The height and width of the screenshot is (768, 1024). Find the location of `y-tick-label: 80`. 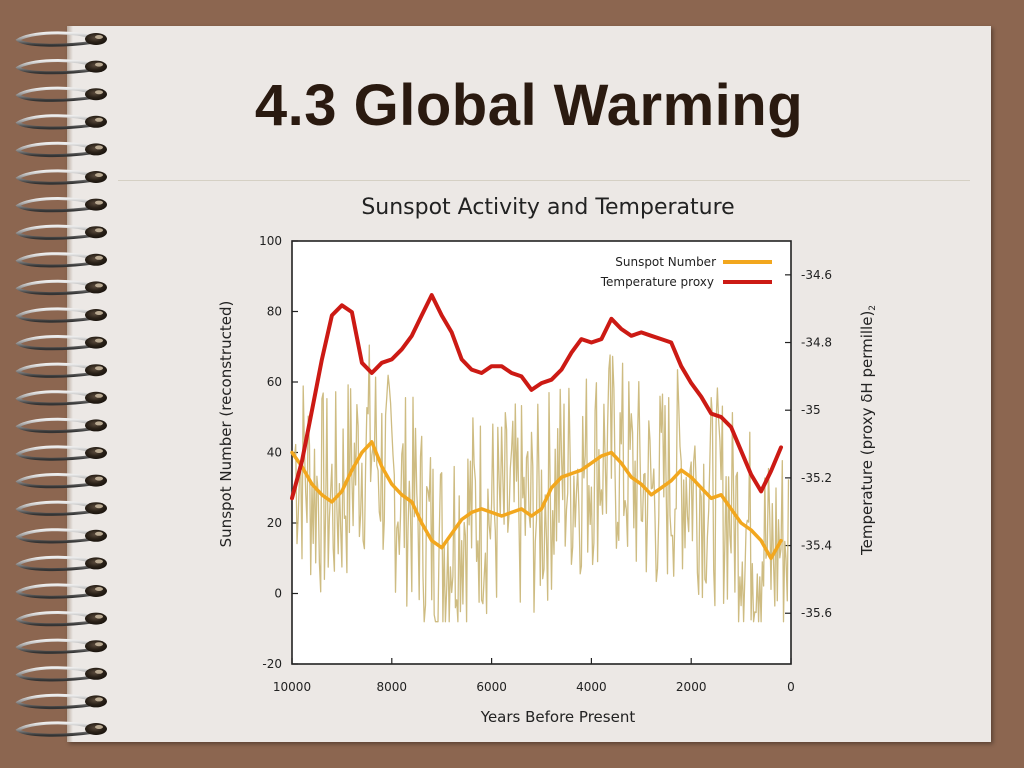

y-tick-label: 80 is located at coordinates (274, 312).